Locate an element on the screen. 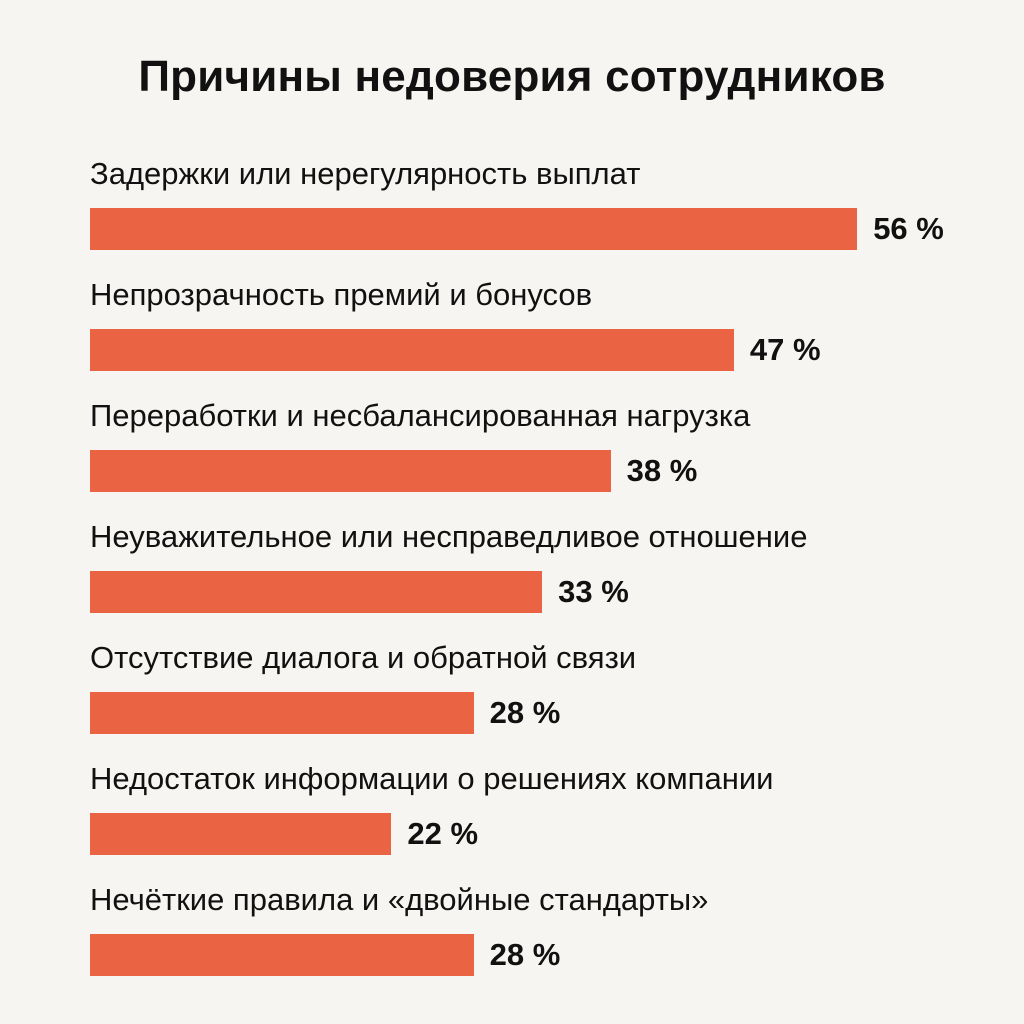  value-label: 56 % is located at coordinates (908, 228).